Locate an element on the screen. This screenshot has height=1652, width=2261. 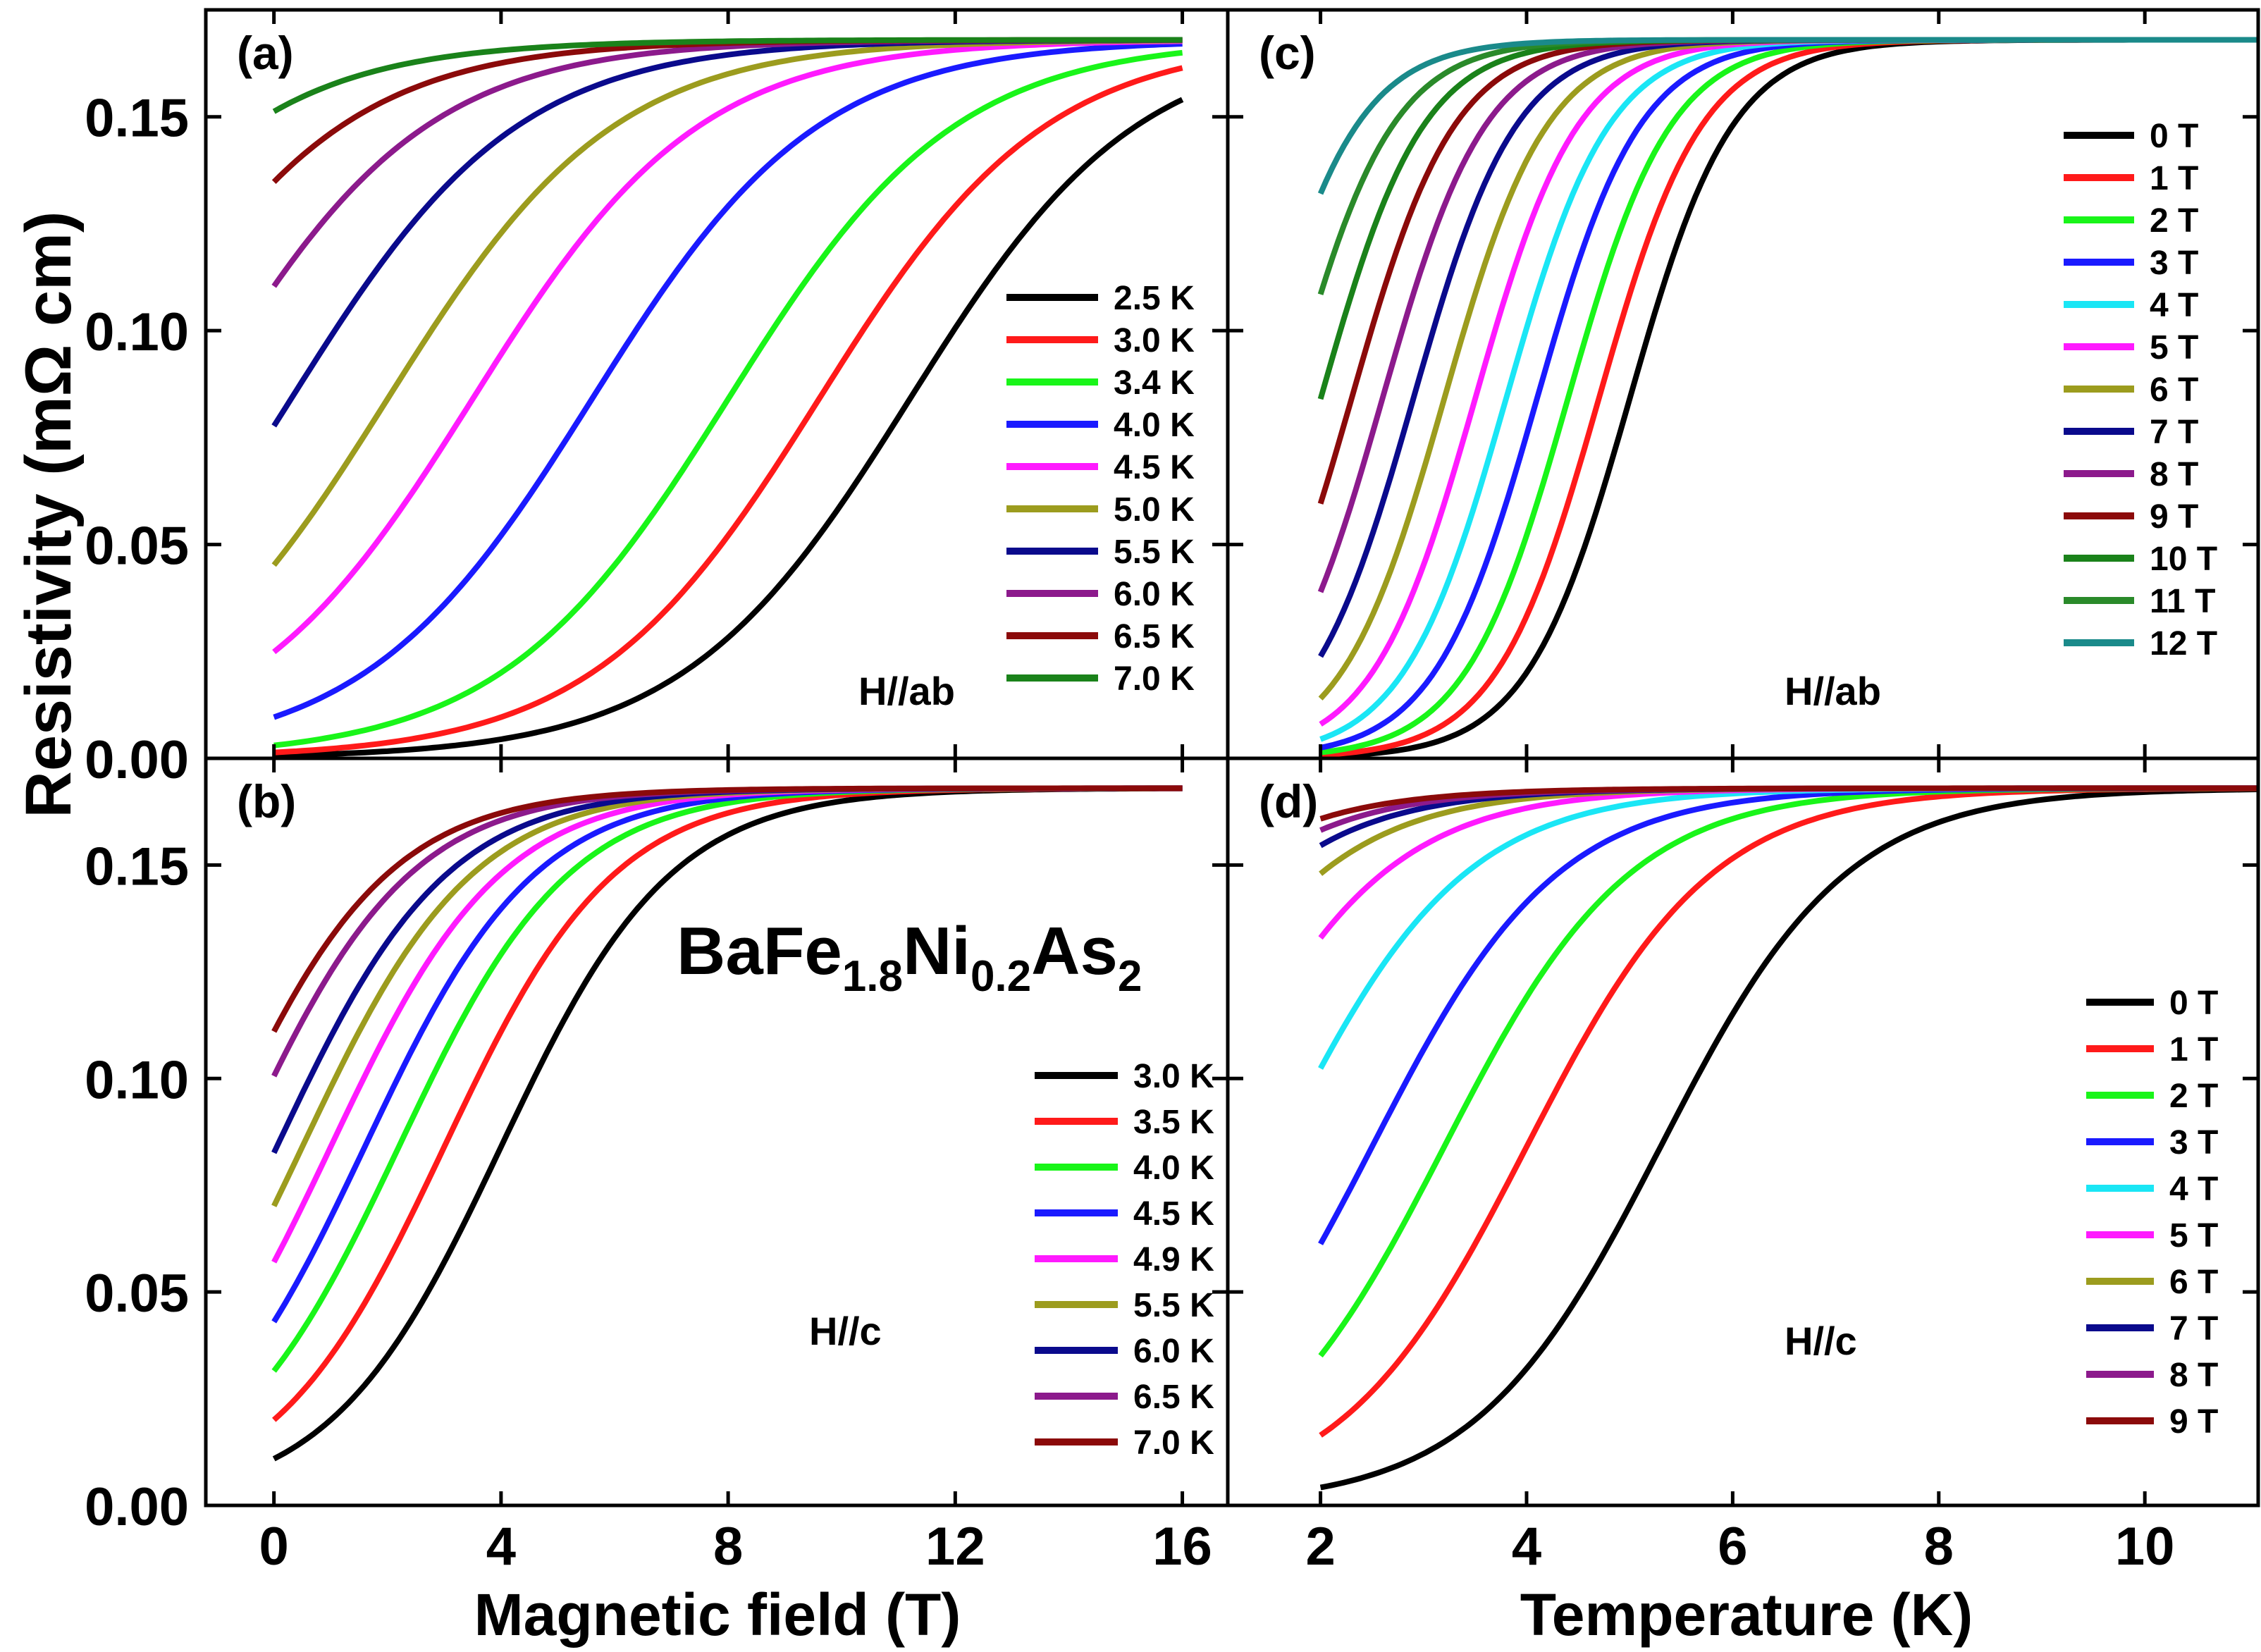
legend-label-c: 4 T is located at coordinates (2174, 305).